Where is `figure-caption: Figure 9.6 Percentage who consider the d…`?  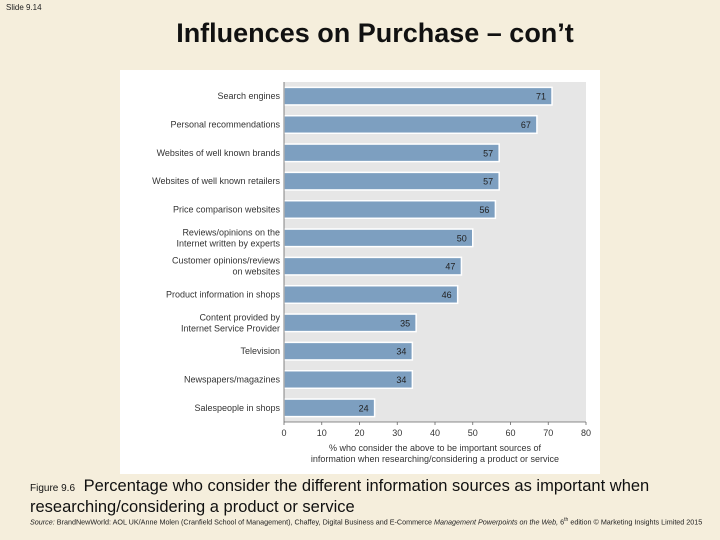
figure-caption: Figure 9.6 Percentage who consider the d… is located at coordinates (370, 497).